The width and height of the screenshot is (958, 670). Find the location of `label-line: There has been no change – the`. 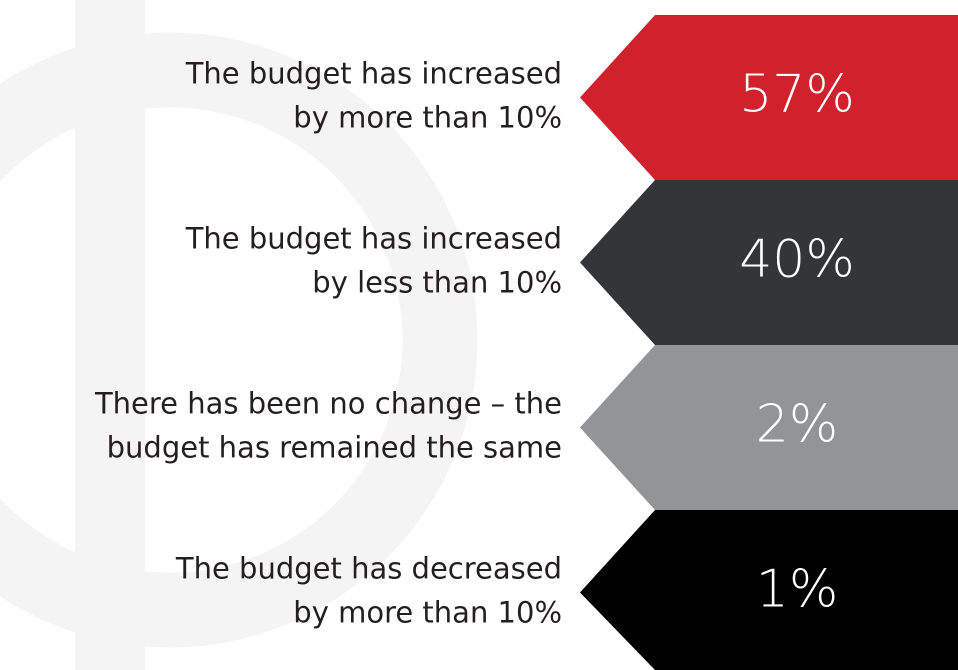

label-line: There has been no change – the is located at coordinates (328, 404).